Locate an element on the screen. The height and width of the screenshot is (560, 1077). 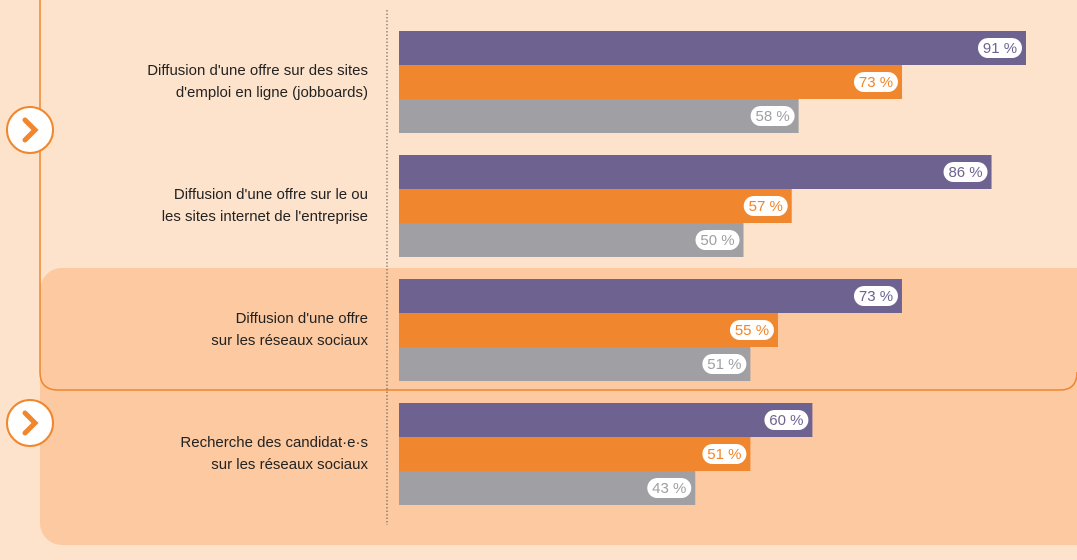
value-label: 57 % is located at coordinates (766, 206).